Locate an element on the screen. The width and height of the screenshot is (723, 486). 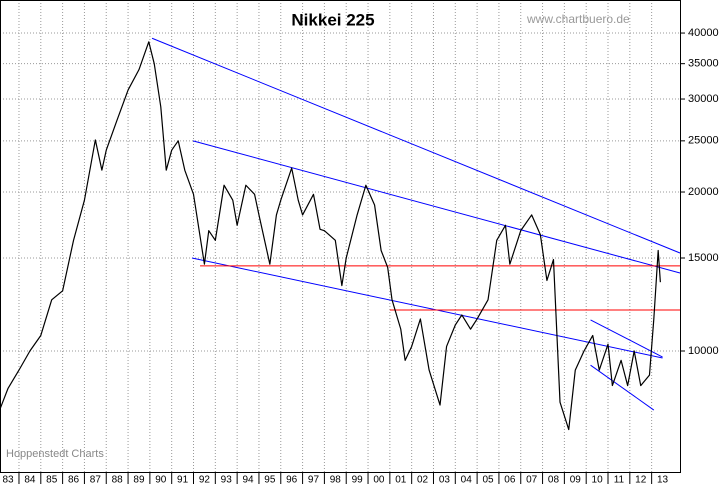
chart-title: Nikkei 225 is located at coordinates (332, 19).